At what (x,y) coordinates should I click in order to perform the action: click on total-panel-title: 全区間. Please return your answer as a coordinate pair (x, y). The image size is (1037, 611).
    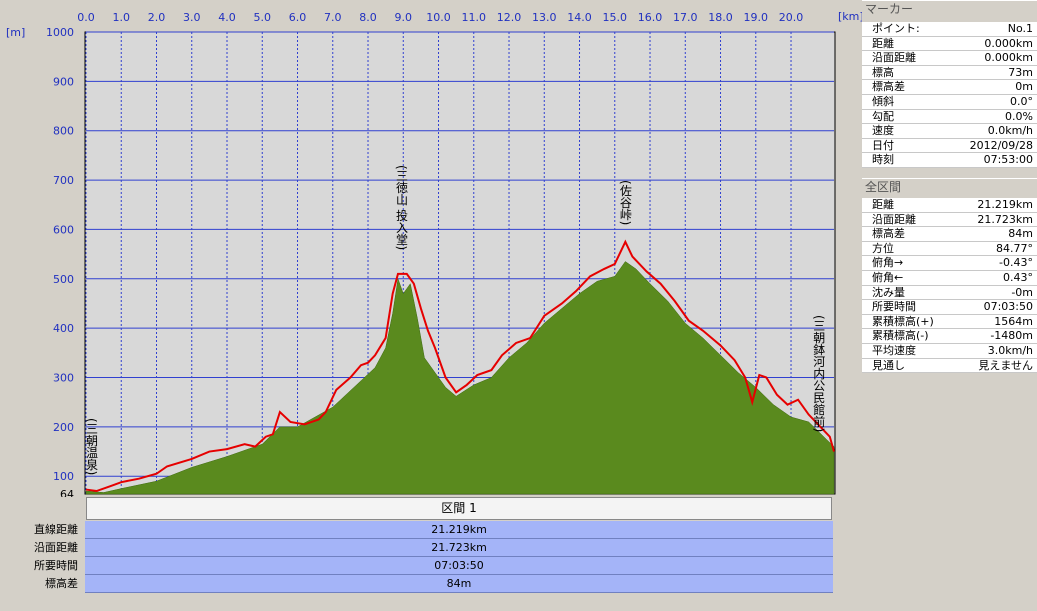
    Looking at the image, I should click on (949, 186).